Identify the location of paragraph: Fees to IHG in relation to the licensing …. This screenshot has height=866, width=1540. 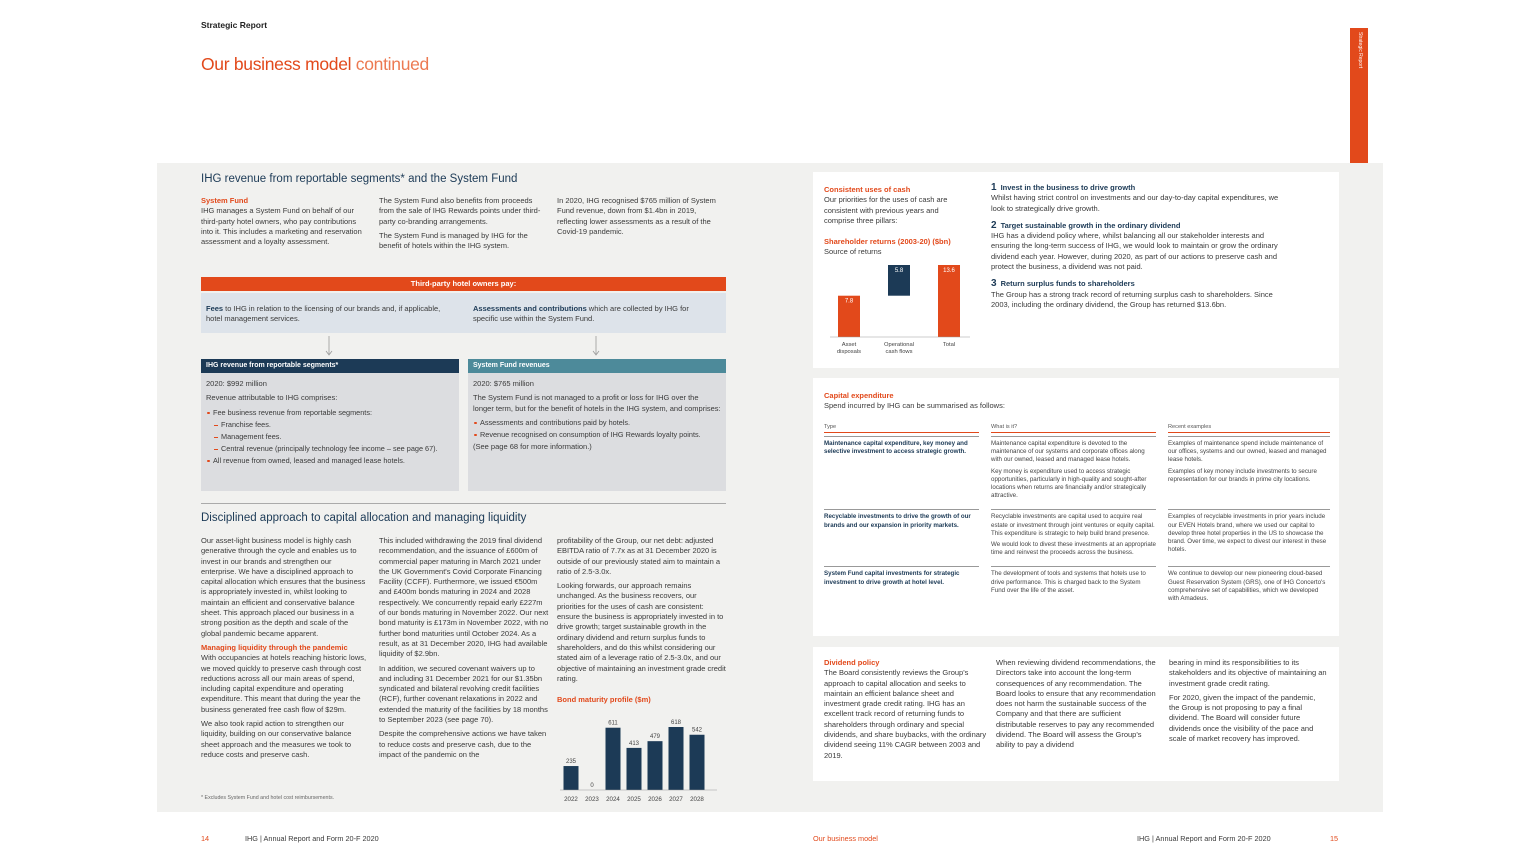
(326, 314).